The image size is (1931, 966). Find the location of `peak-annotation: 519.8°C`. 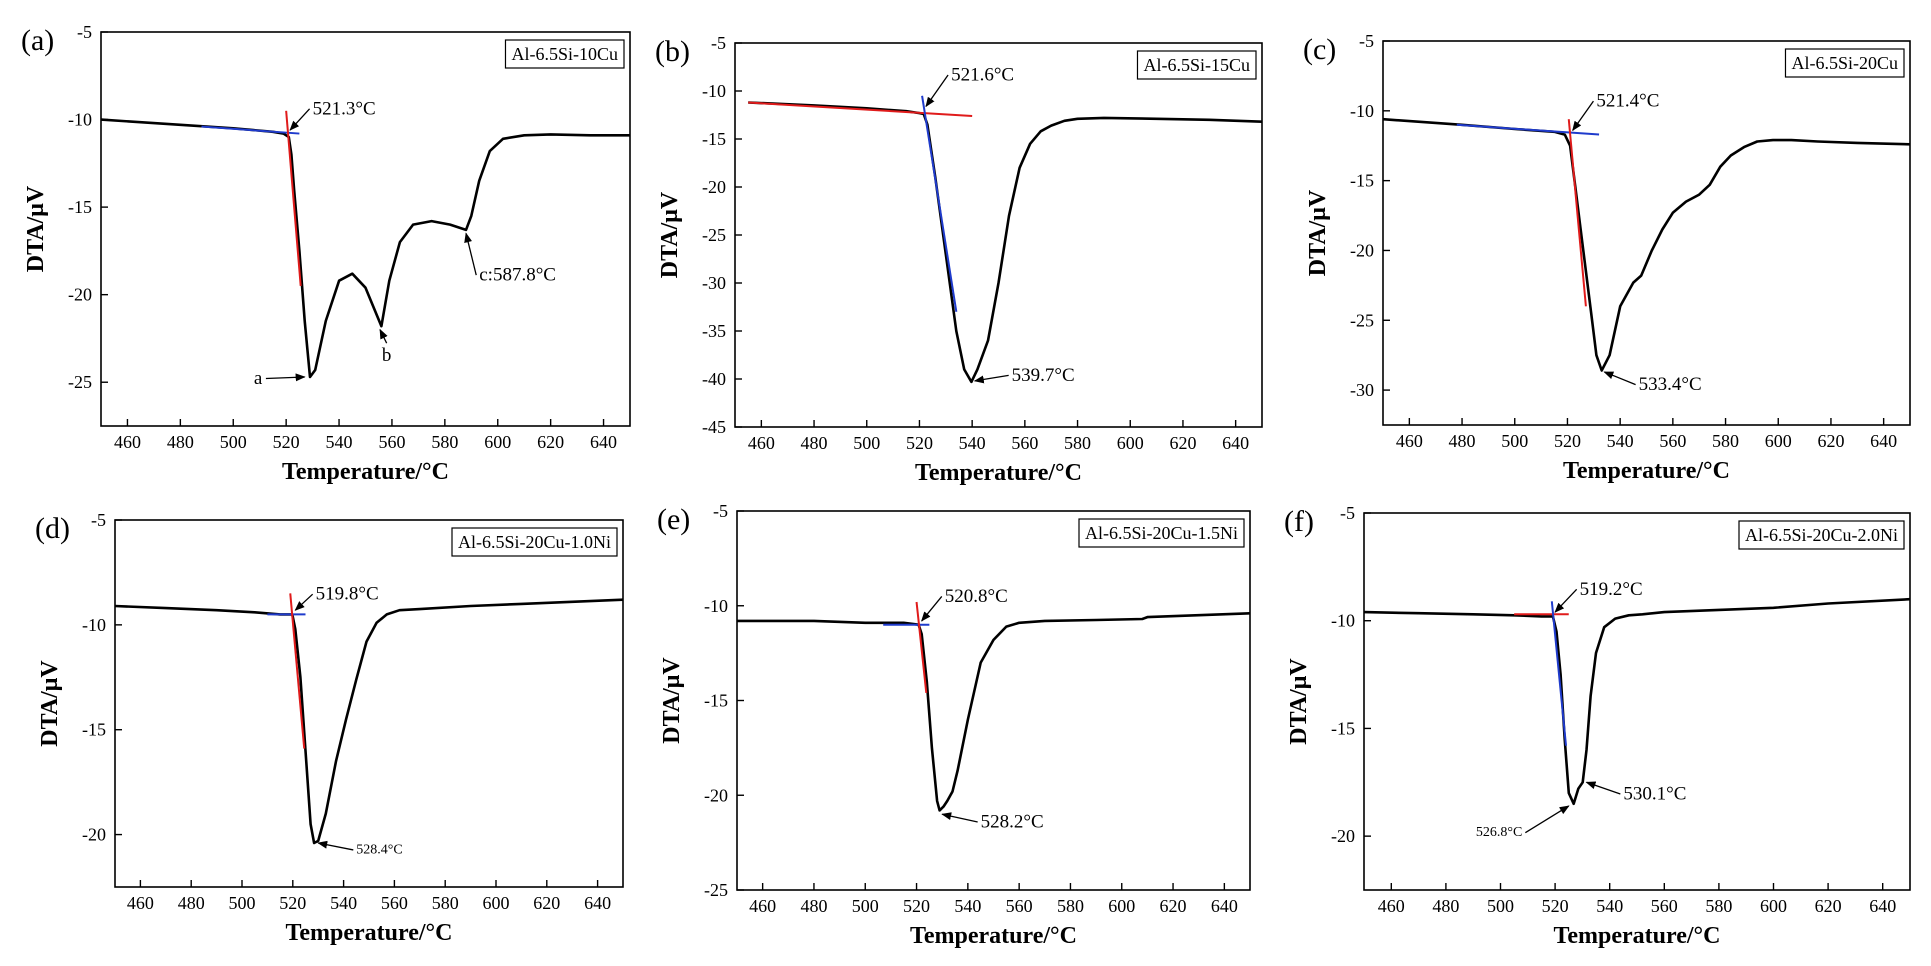

peak-annotation: 519.8°C is located at coordinates (347, 594).